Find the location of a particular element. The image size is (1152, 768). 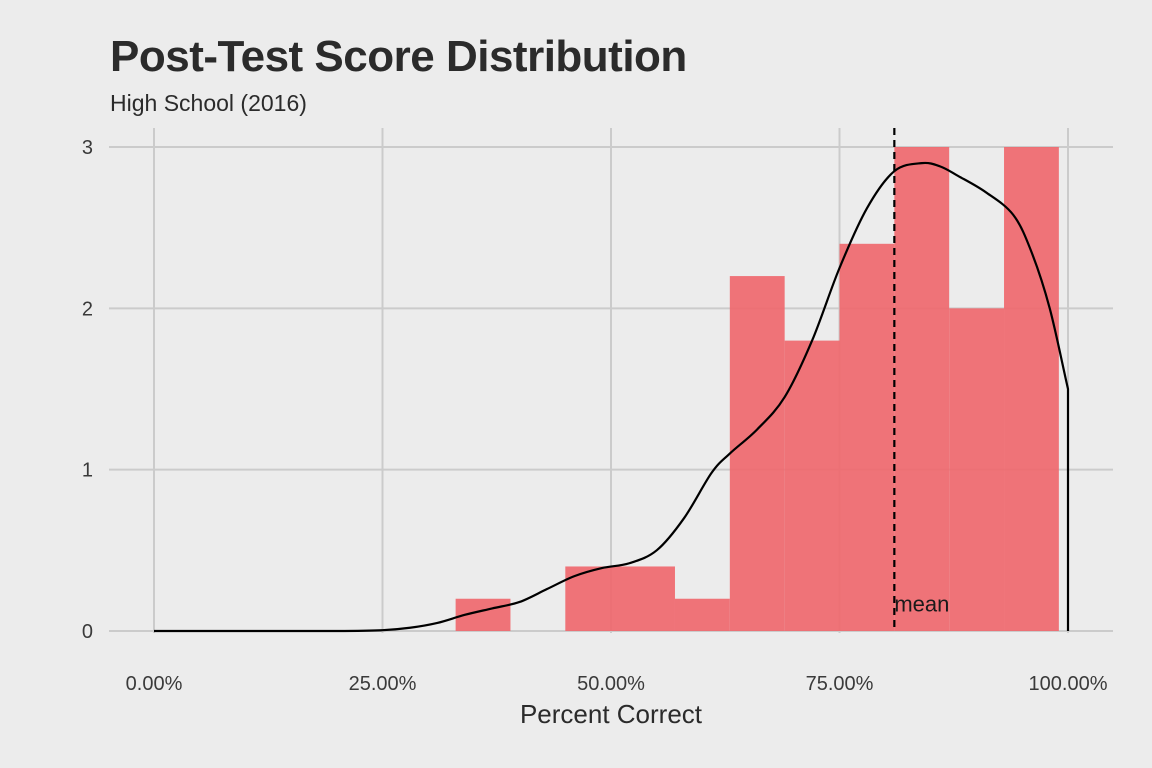

y-tick-label: 1 is located at coordinates (87, 471).